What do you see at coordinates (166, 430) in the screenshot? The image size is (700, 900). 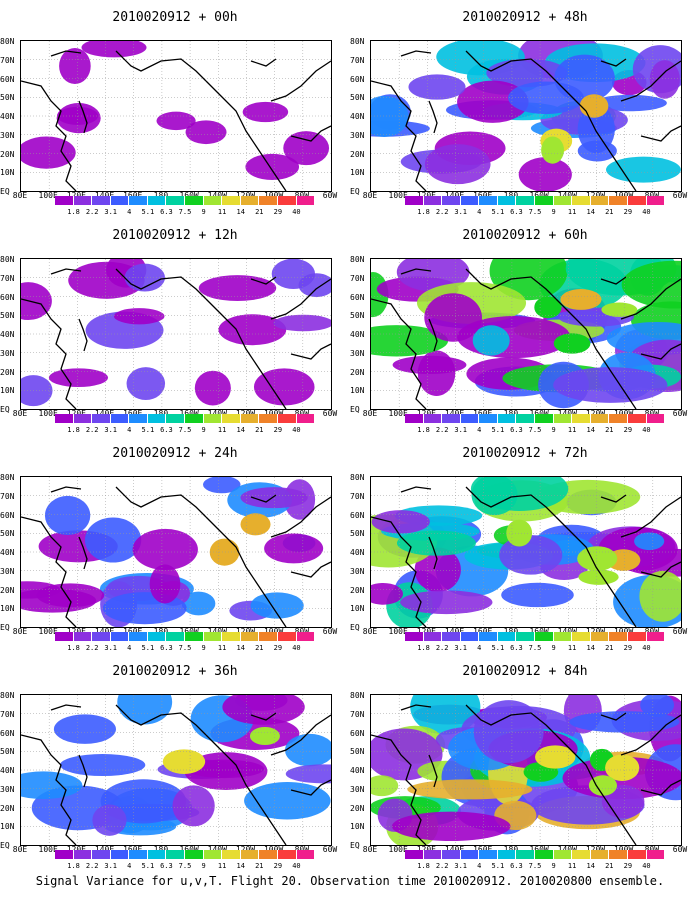 I see `colorbar-tick-label: 6.3` at bounding box center [166, 430].